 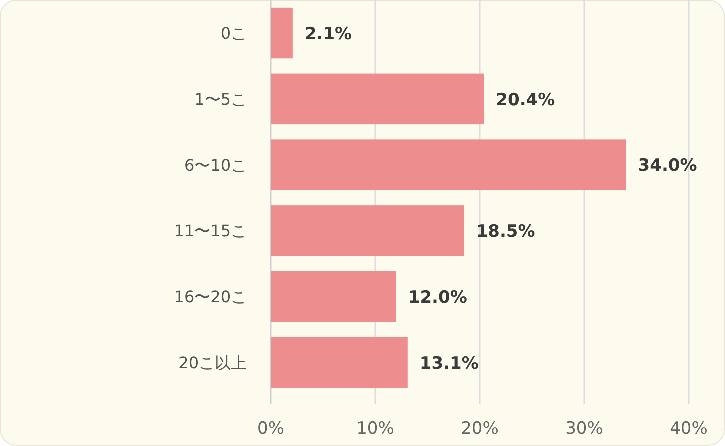 What do you see at coordinates (233, 34) in the screenshot?
I see `y-tick-label: 0こ` at bounding box center [233, 34].